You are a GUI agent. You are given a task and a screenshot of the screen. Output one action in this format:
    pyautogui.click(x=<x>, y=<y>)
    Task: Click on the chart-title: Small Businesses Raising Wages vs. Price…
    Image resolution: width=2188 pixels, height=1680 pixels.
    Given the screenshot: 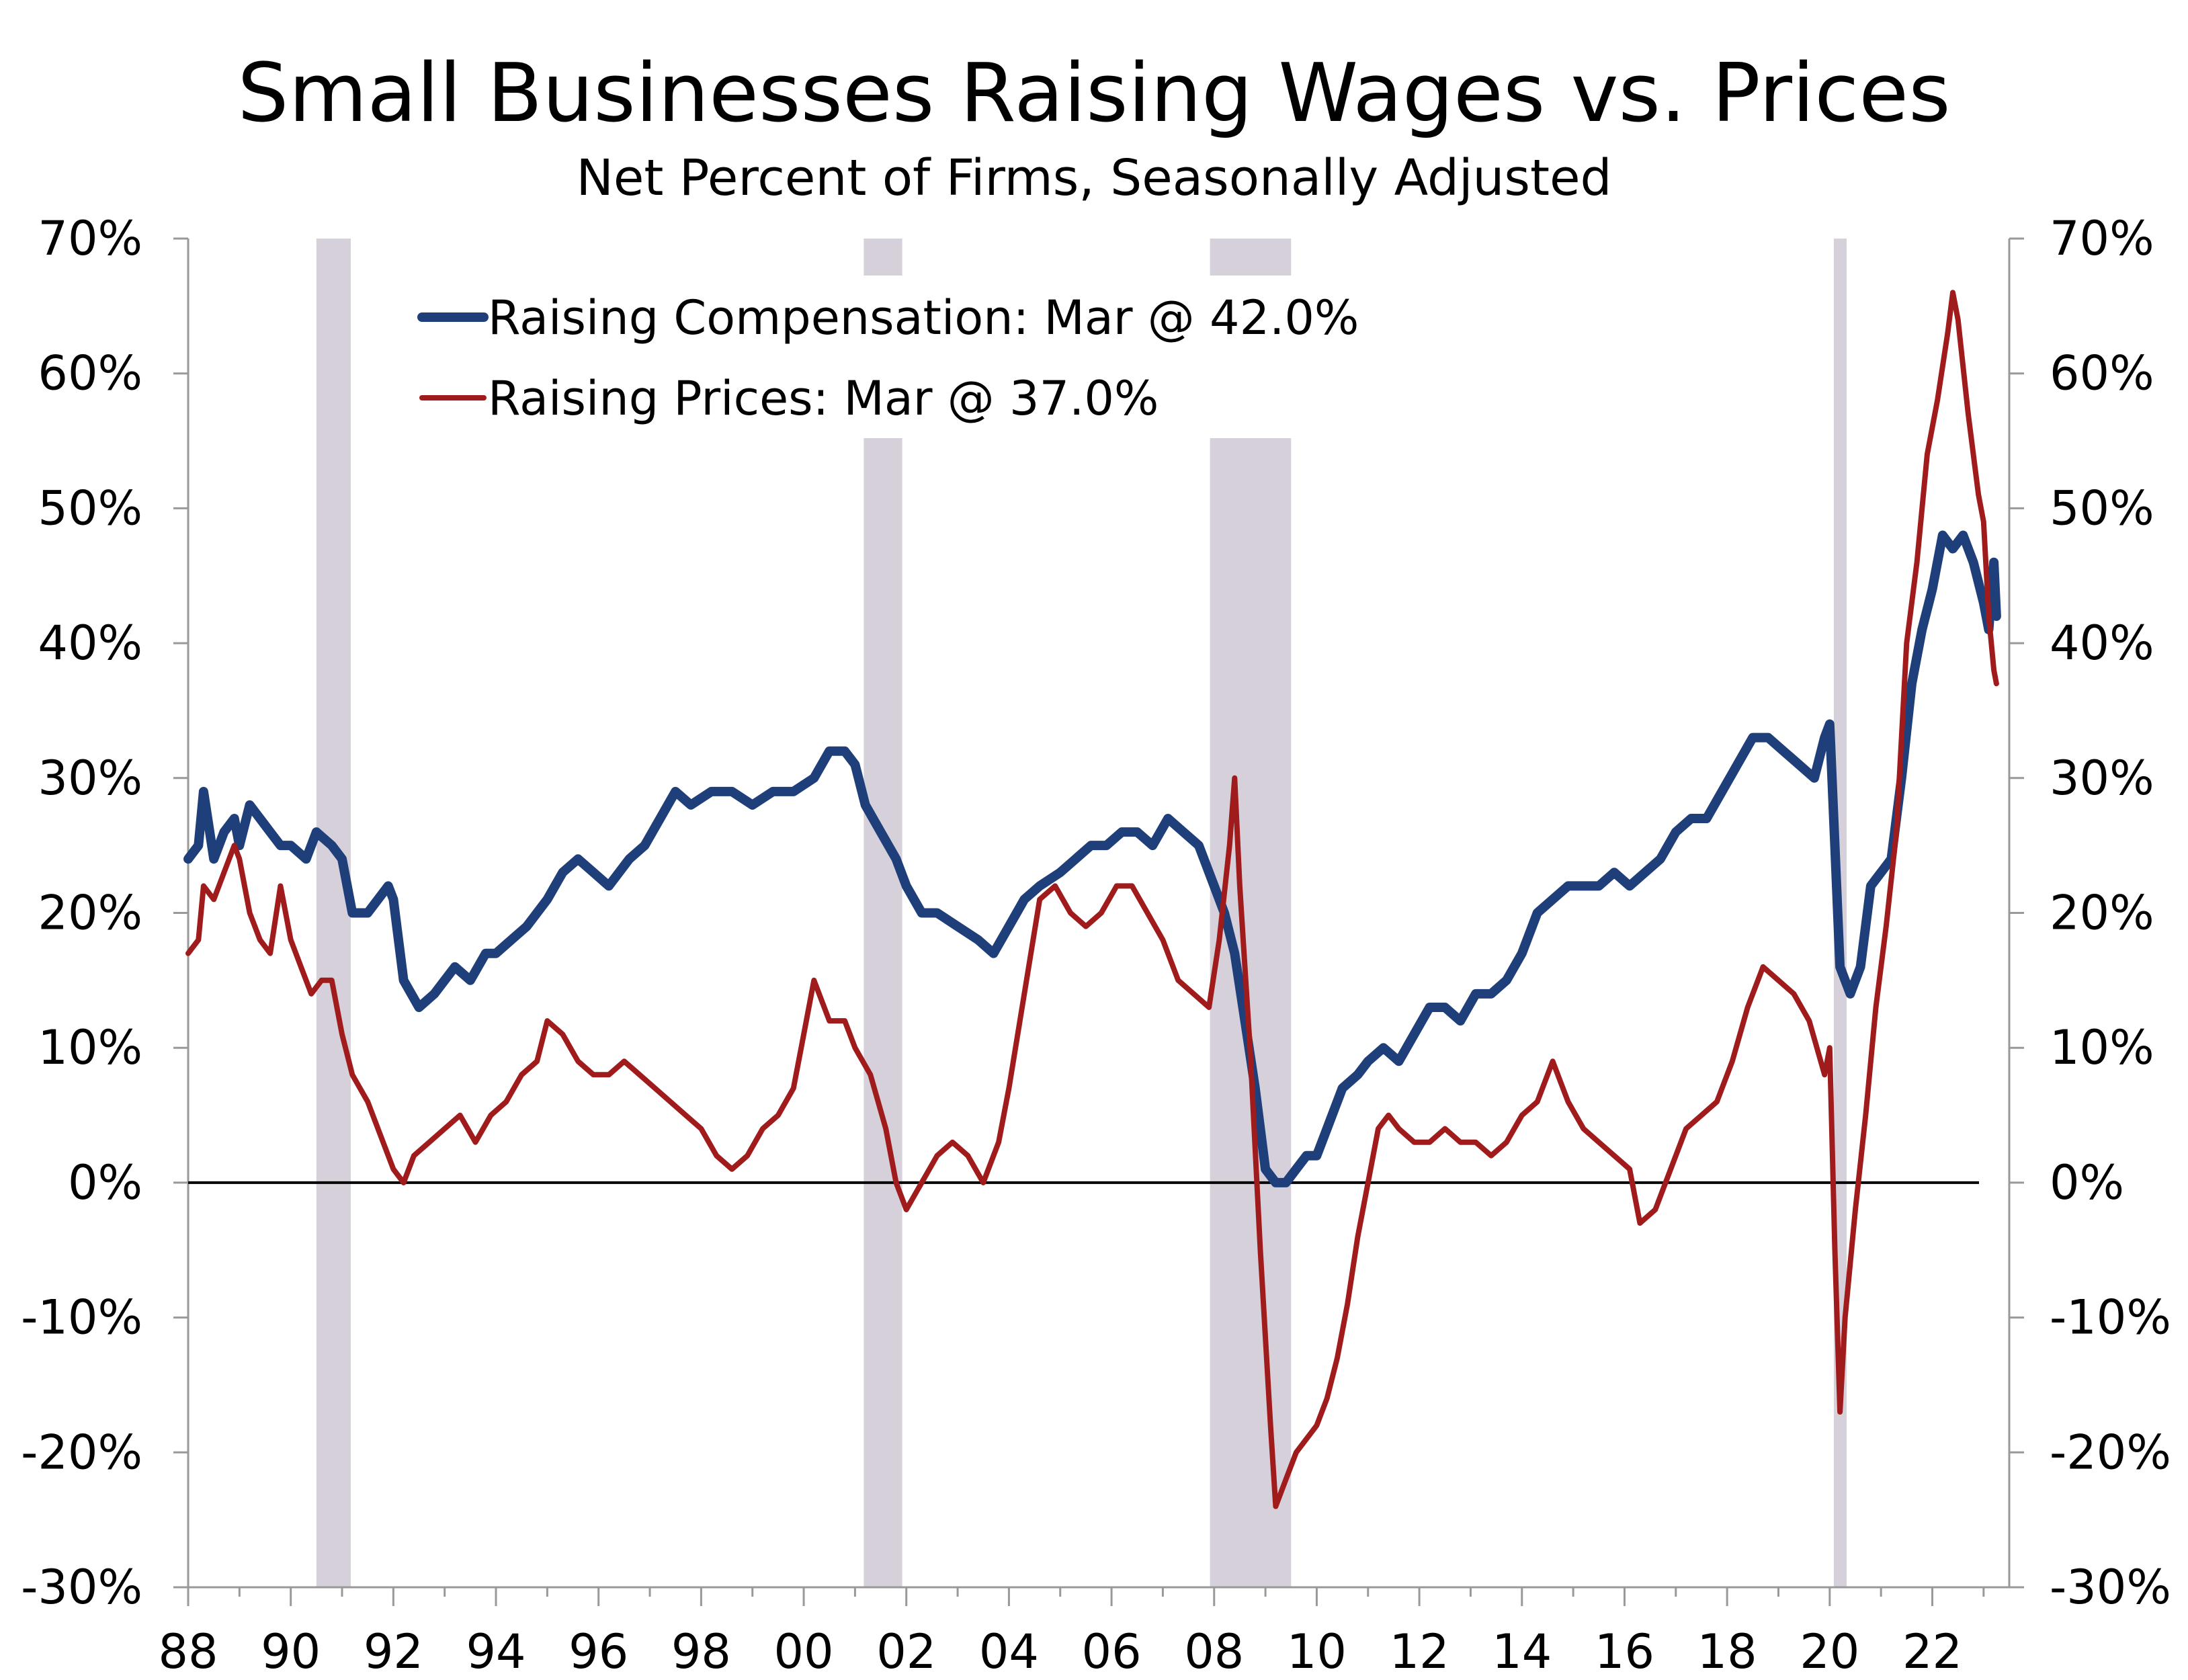 What is the action you would take?
    pyautogui.click(x=1093, y=93)
    